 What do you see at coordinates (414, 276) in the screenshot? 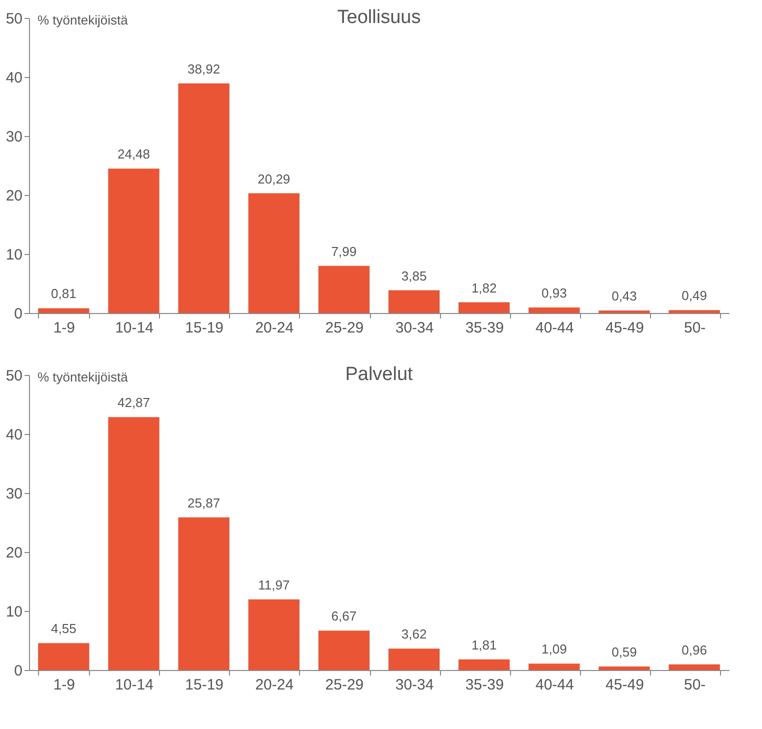
I see `data-label: 3,85` at bounding box center [414, 276].